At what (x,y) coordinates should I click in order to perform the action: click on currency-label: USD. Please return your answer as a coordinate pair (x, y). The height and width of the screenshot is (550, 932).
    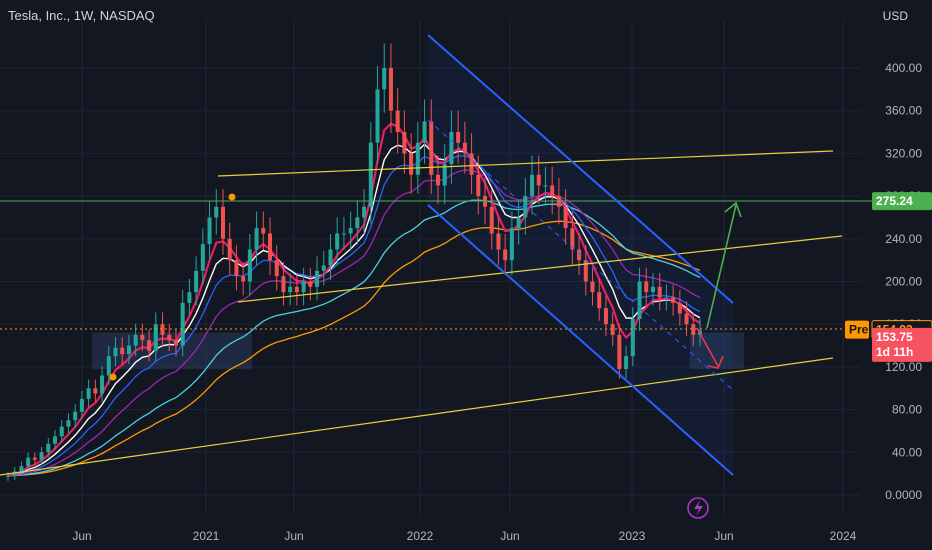
    Looking at the image, I should click on (895, 16).